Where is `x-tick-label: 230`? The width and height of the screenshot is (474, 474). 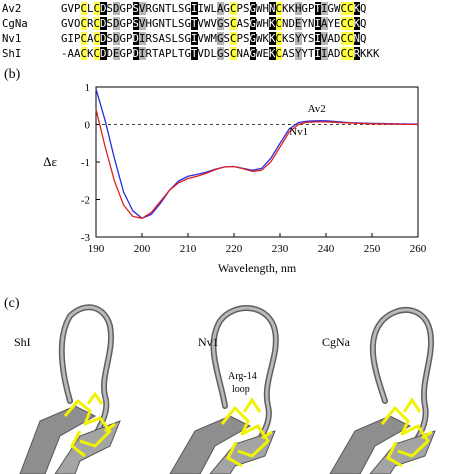
x-tick-label: 230 is located at coordinates (280, 249).